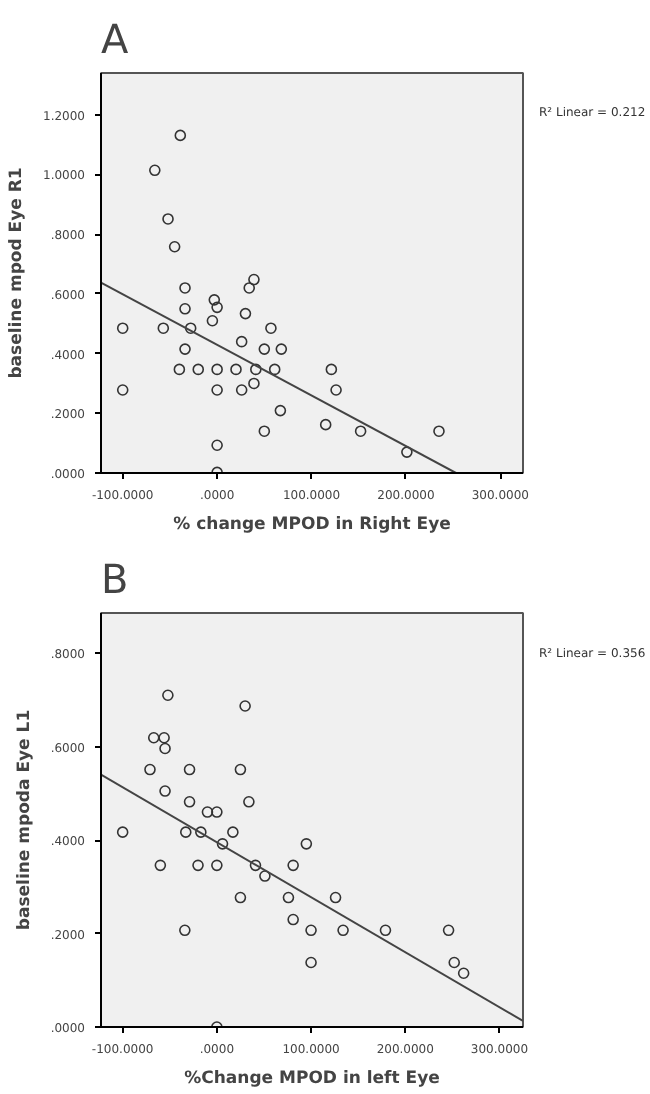 This screenshot has width=650, height=1094. I want to click on y-axis-title: baseline mpoda Eye L1, so click(24, 820).